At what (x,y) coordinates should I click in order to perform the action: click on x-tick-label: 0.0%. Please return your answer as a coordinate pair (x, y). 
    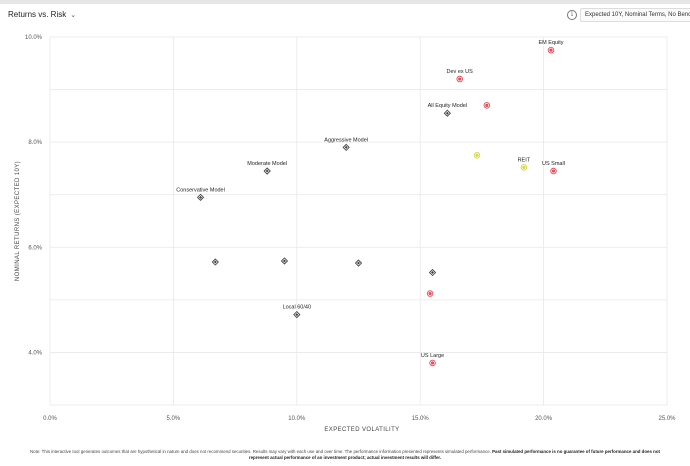
    Looking at the image, I should click on (50, 419).